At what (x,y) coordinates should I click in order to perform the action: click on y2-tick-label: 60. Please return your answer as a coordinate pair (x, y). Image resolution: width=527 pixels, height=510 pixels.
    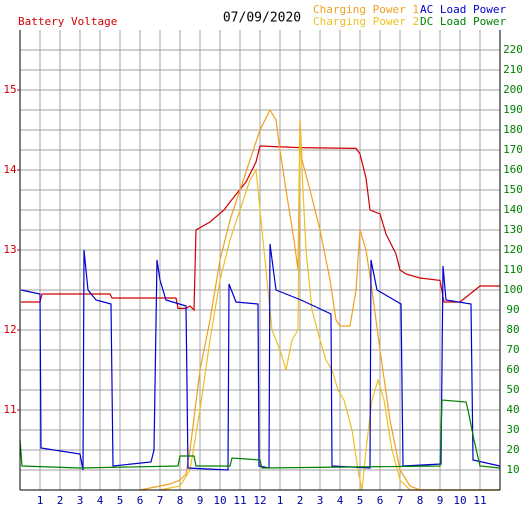
    Looking at the image, I should click on (512, 369).